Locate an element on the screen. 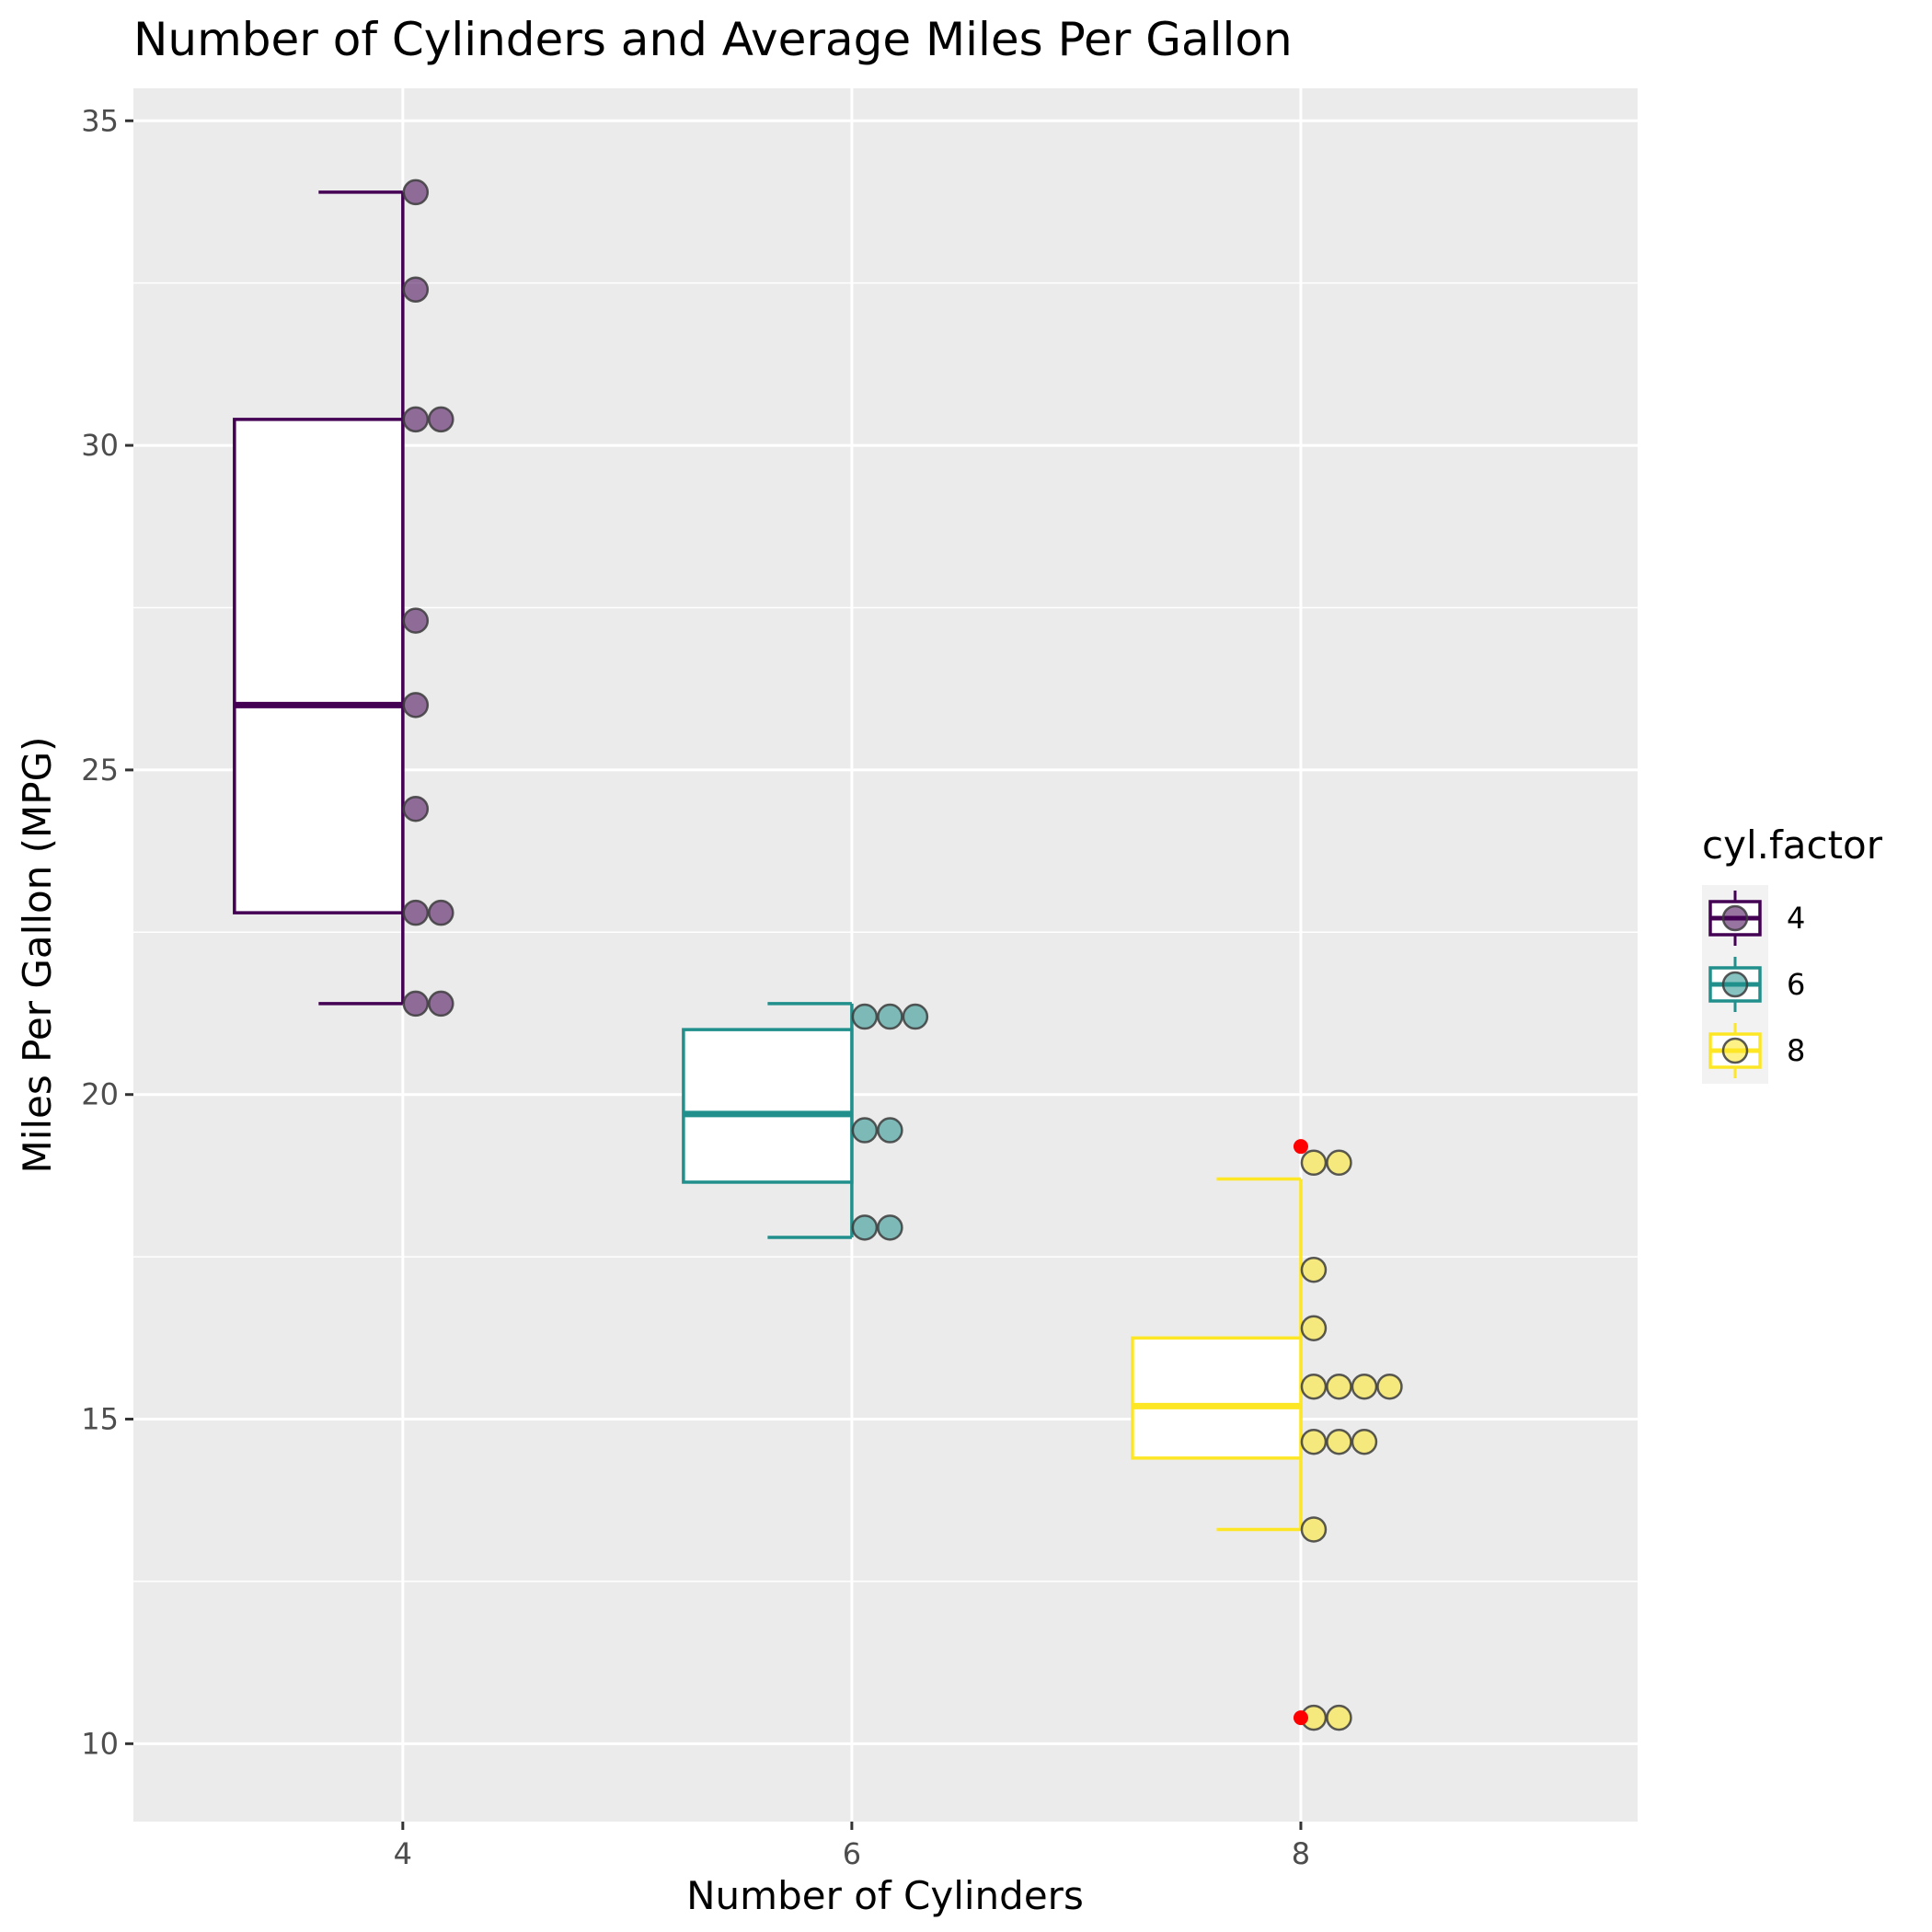  legend-label: 6 is located at coordinates (1796, 984).